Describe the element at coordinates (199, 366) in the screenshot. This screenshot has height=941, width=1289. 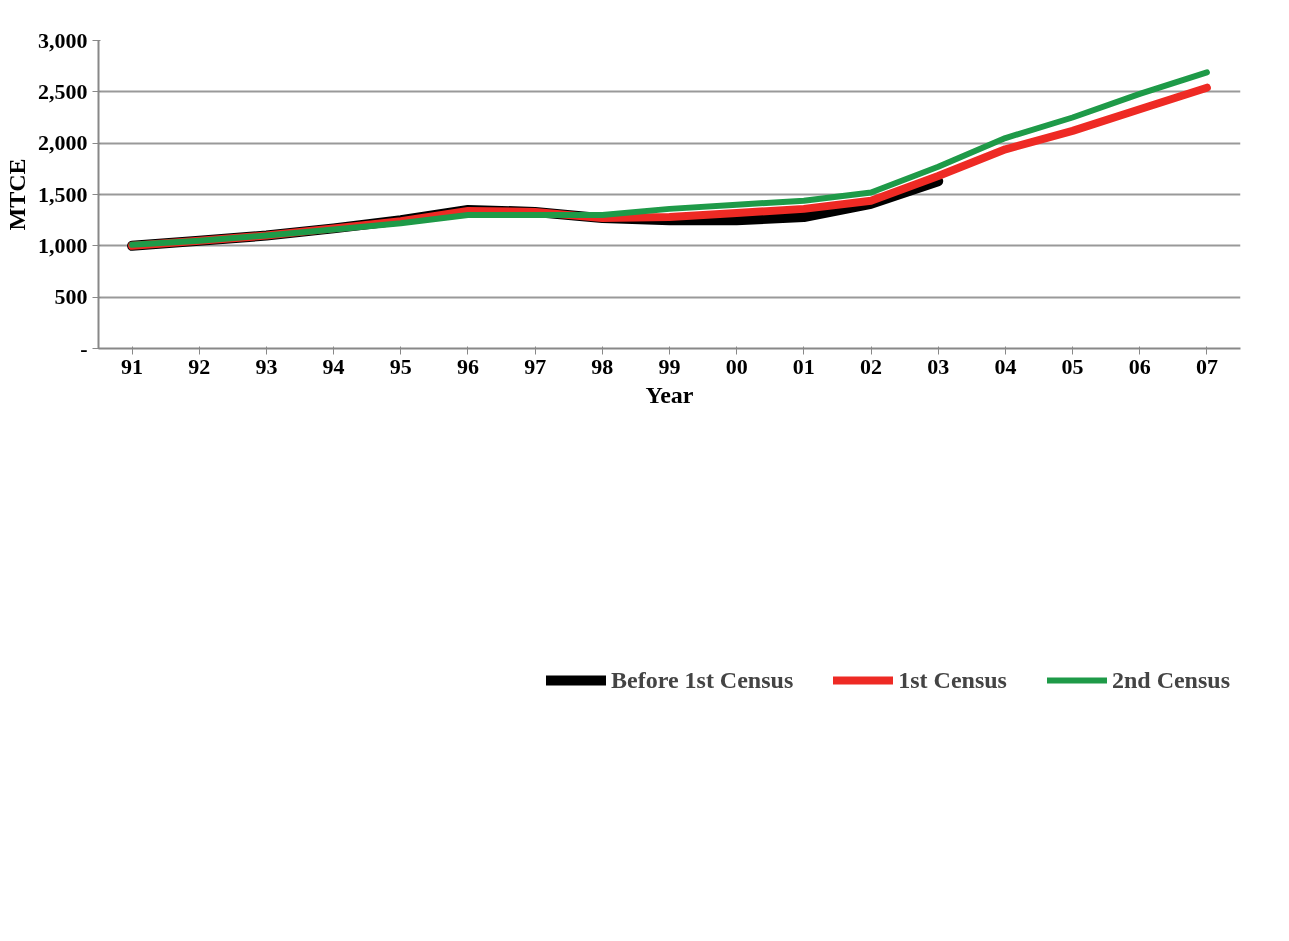
I see `x-tick-label: 92` at that location.